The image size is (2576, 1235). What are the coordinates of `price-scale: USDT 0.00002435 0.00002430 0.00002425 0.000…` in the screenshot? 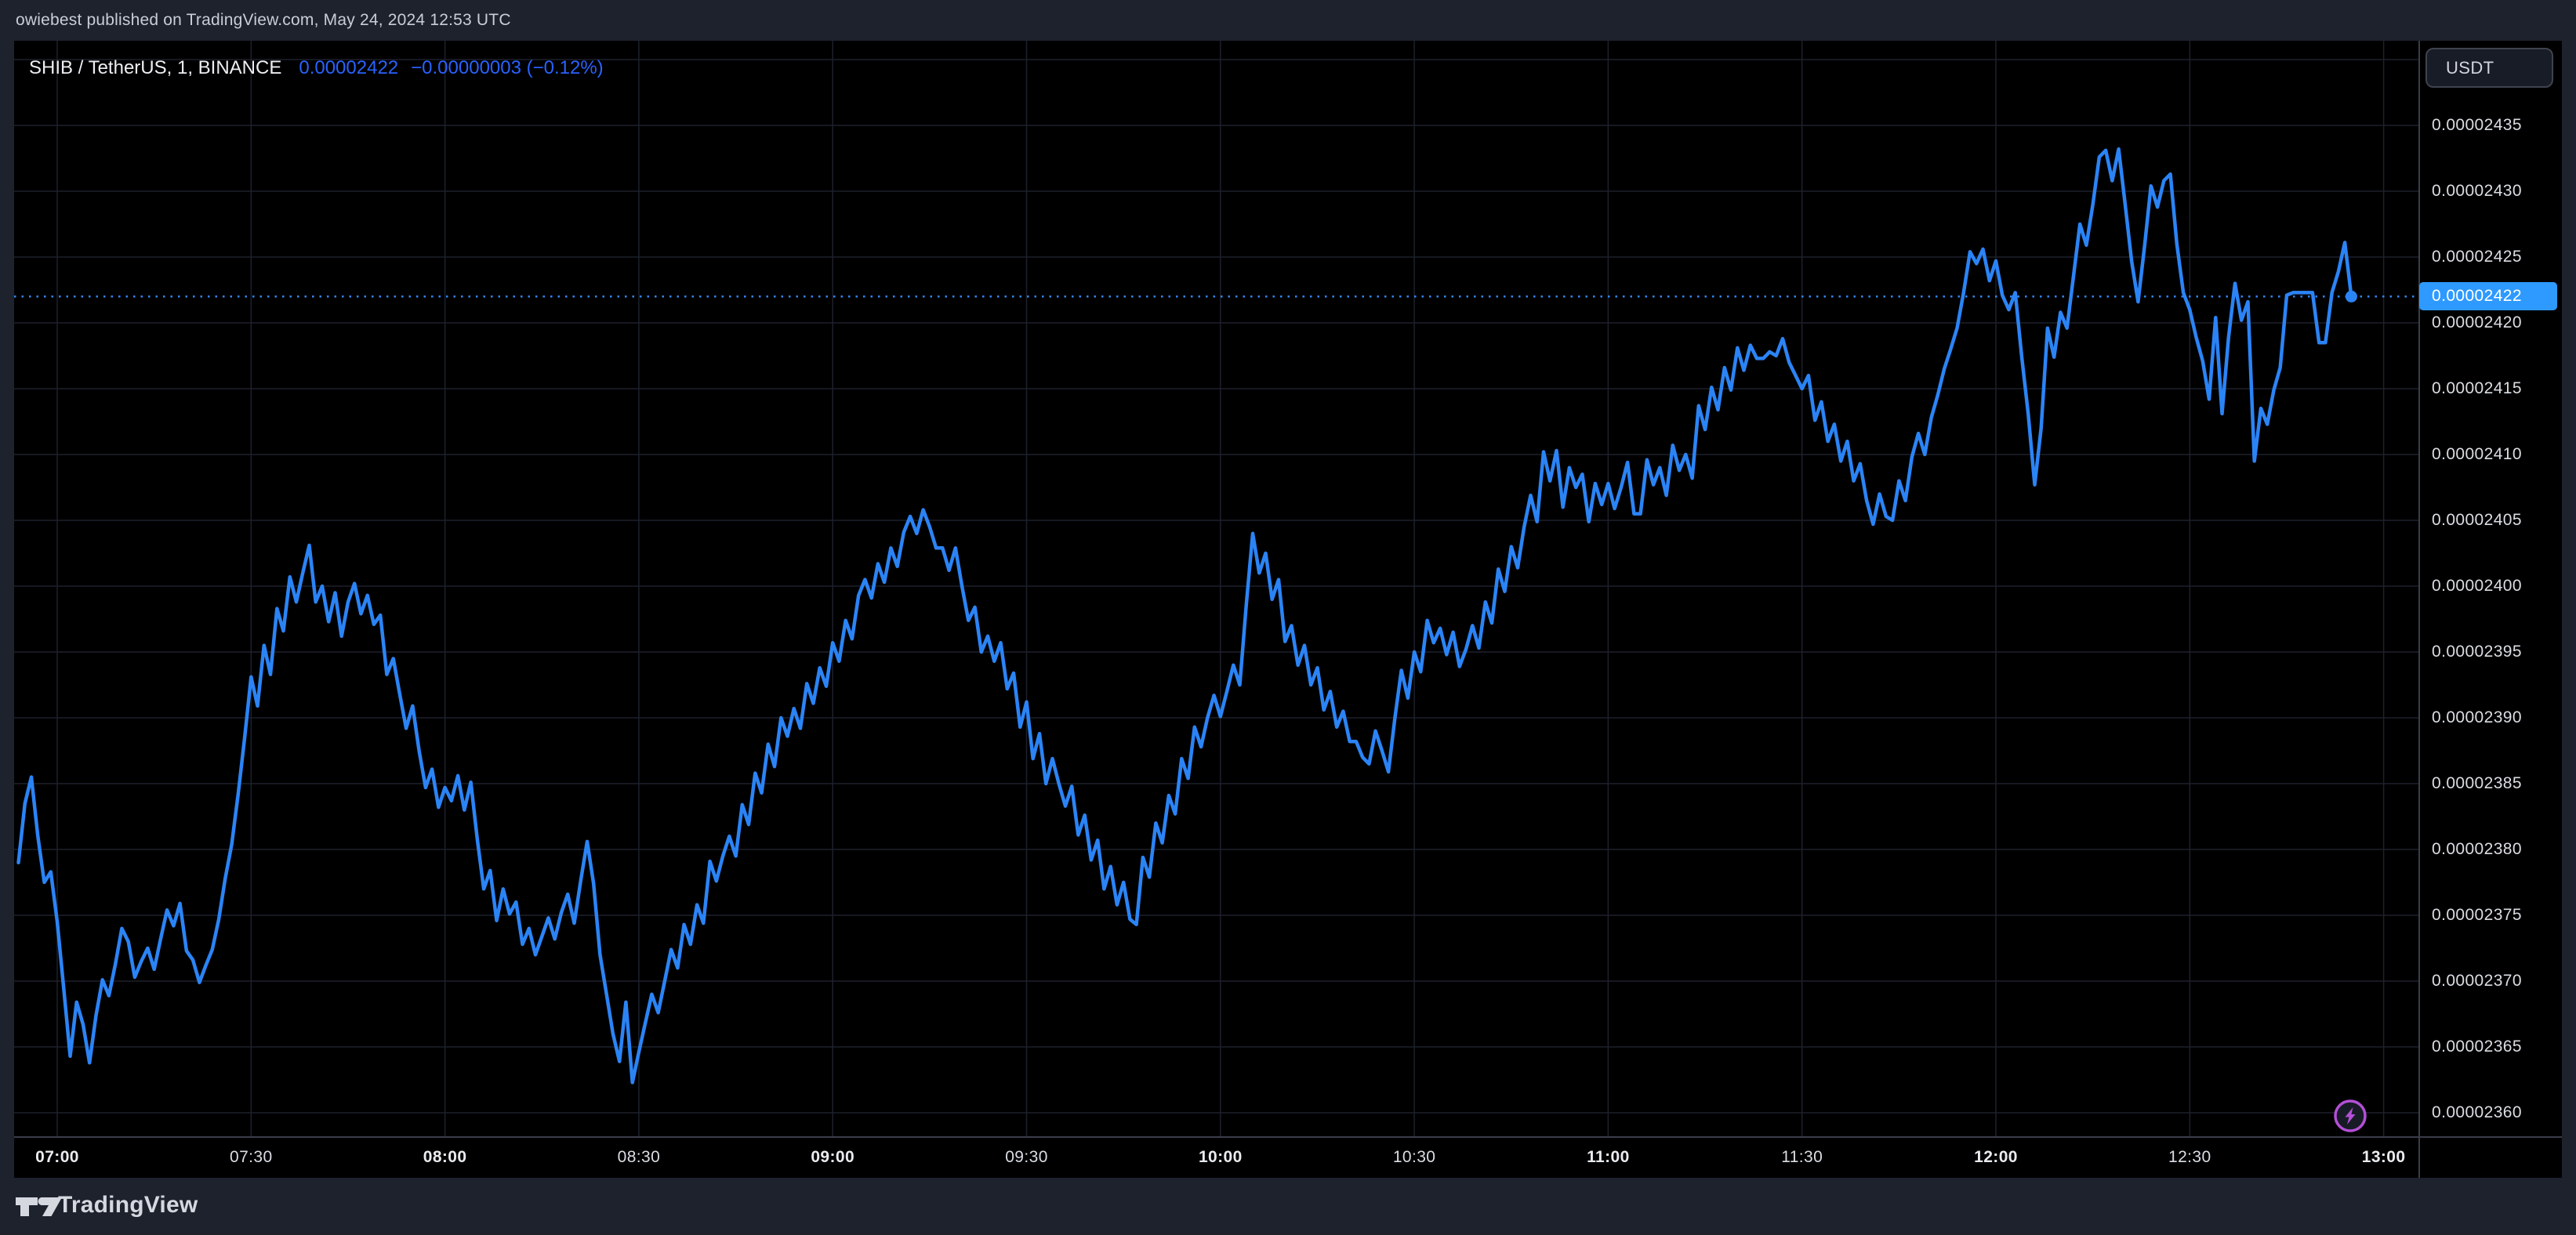 It's located at (2490, 609).